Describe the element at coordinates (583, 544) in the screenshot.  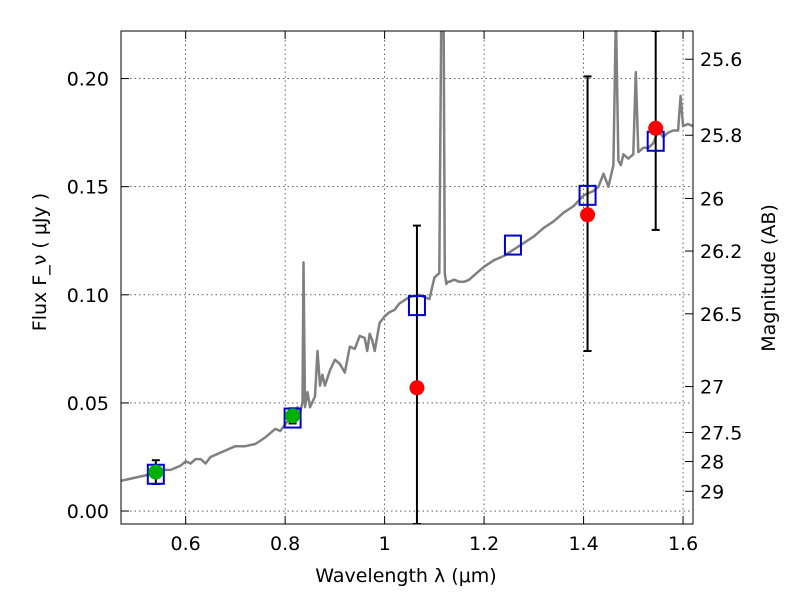
I see `x-tick-label: 1.4` at that location.